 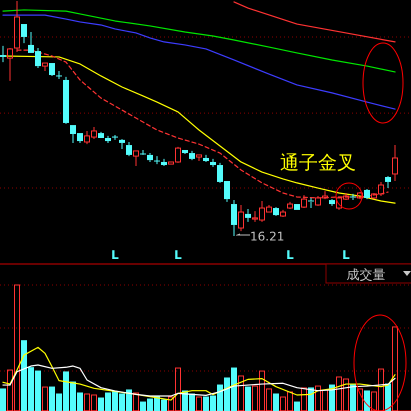 I want to click on annotation: 16.21, so click(x=267, y=237).